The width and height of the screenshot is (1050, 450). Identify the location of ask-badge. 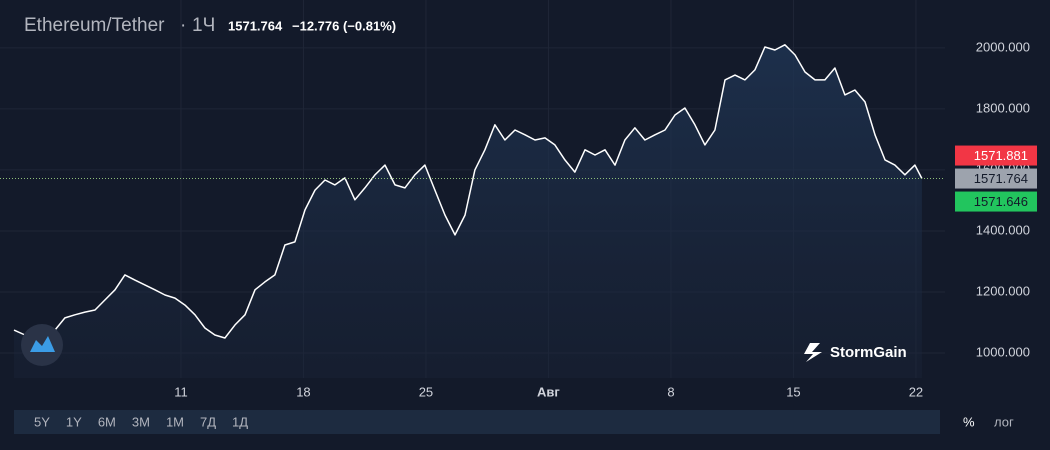
(996, 155).